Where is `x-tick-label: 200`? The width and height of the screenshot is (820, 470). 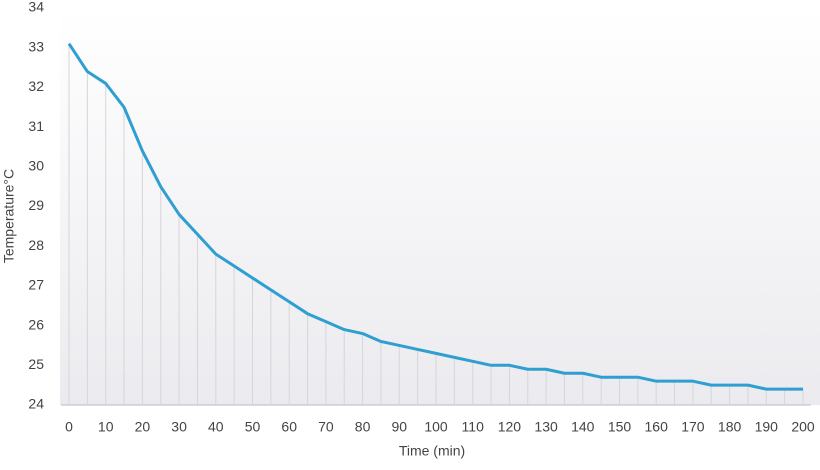 x-tick-label: 200 is located at coordinates (803, 427).